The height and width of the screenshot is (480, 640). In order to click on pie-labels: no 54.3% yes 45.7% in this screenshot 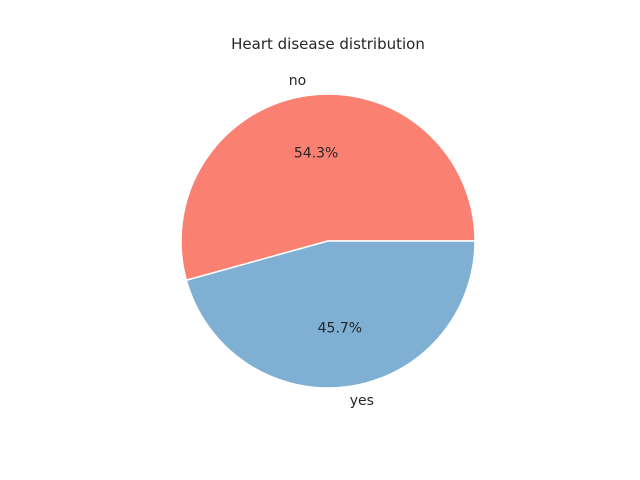, I will do `click(331, 241)`.